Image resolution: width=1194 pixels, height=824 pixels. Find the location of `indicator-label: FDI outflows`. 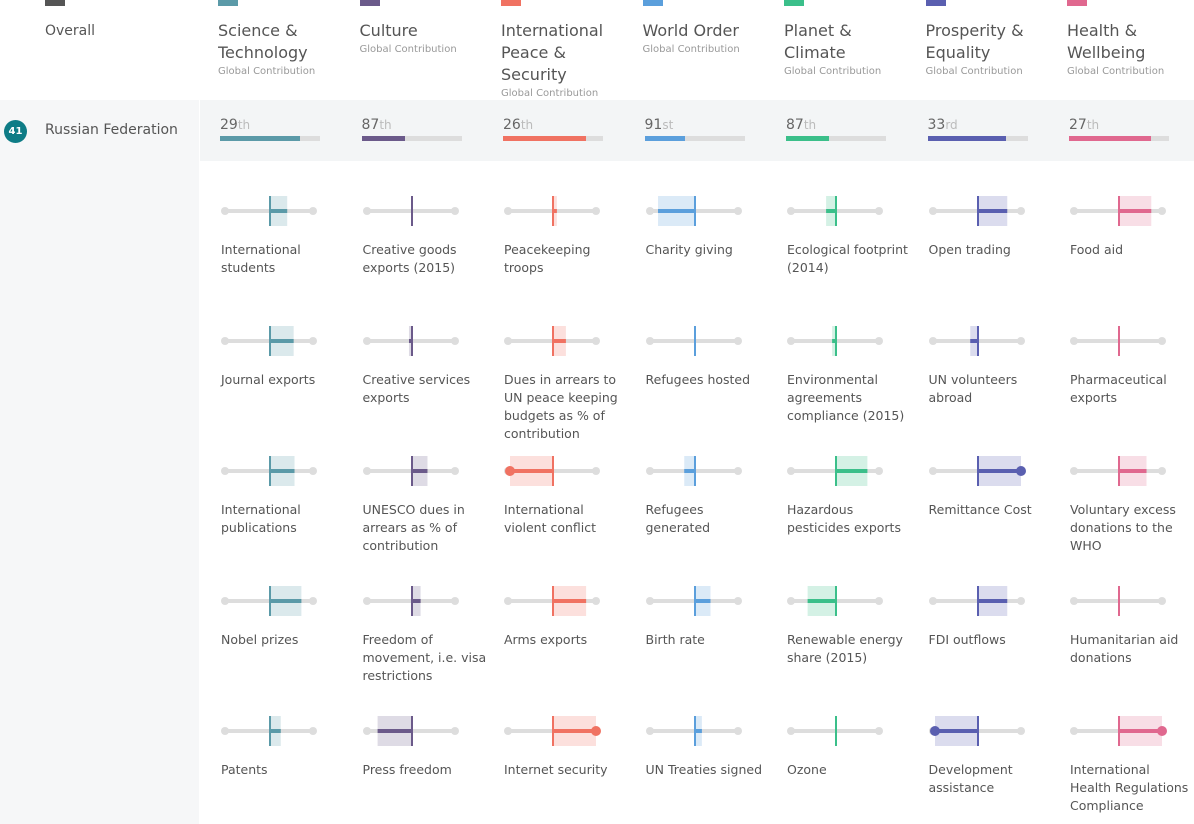

indicator-label: FDI outflows is located at coordinates (967, 639).